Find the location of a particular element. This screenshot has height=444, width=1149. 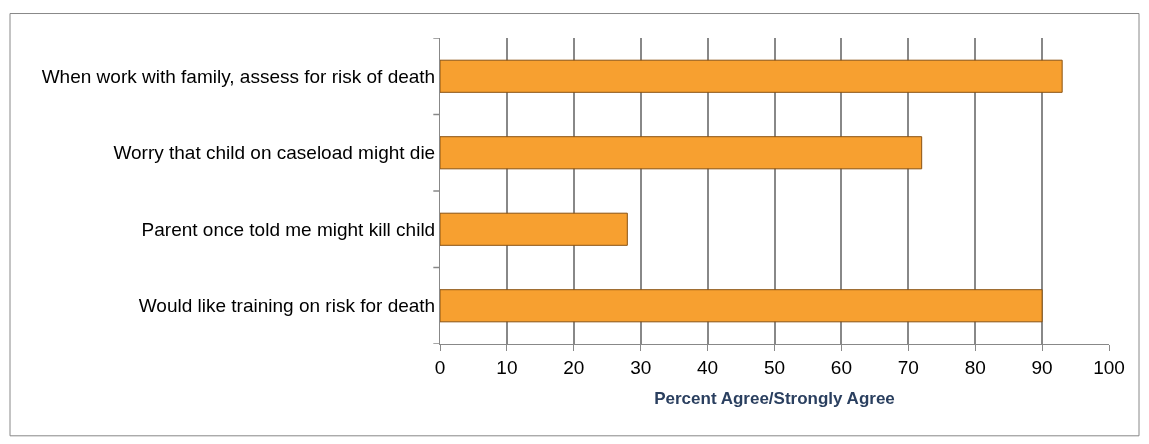

x-tick-label: 90 is located at coordinates (1042, 367).